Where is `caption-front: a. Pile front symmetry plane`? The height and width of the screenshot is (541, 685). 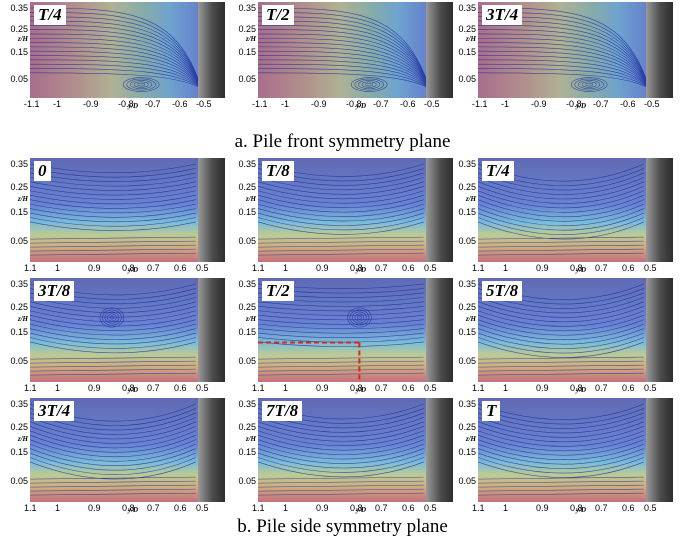 caption-front: a. Pile front symmetry plane is located at coordinates (342, 141).